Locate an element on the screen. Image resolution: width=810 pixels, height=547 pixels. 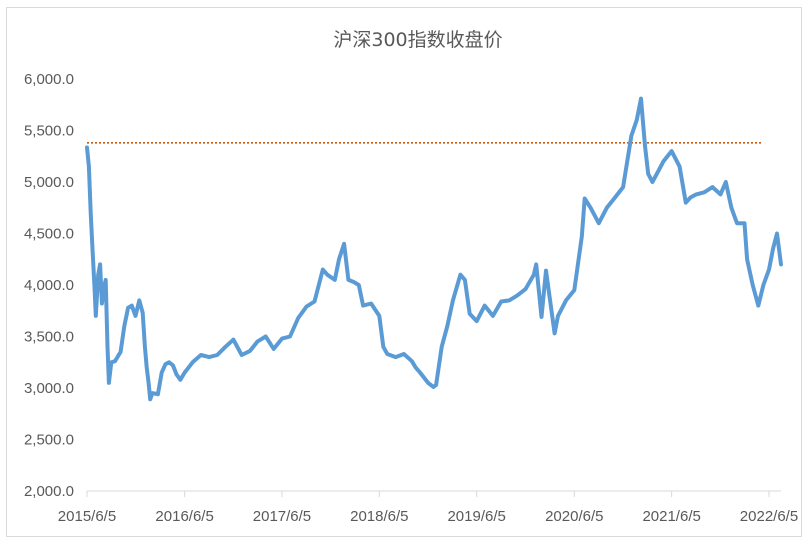
x-tick-label: 2021/6/5 is located at coordinates (671, 516).